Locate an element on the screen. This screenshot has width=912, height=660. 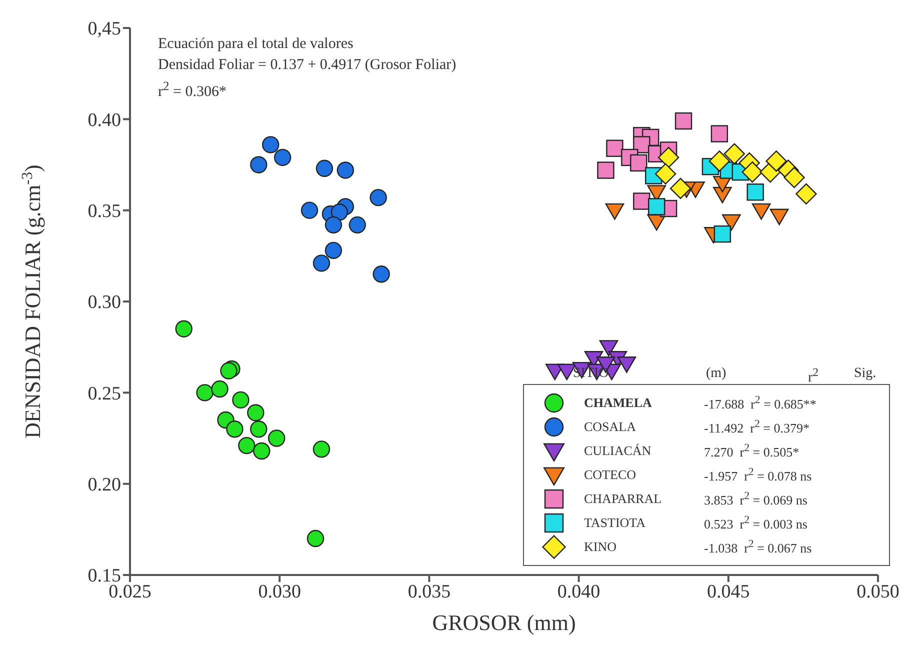
y-tick-label: 0.25 is located at coordinates (104, 393).